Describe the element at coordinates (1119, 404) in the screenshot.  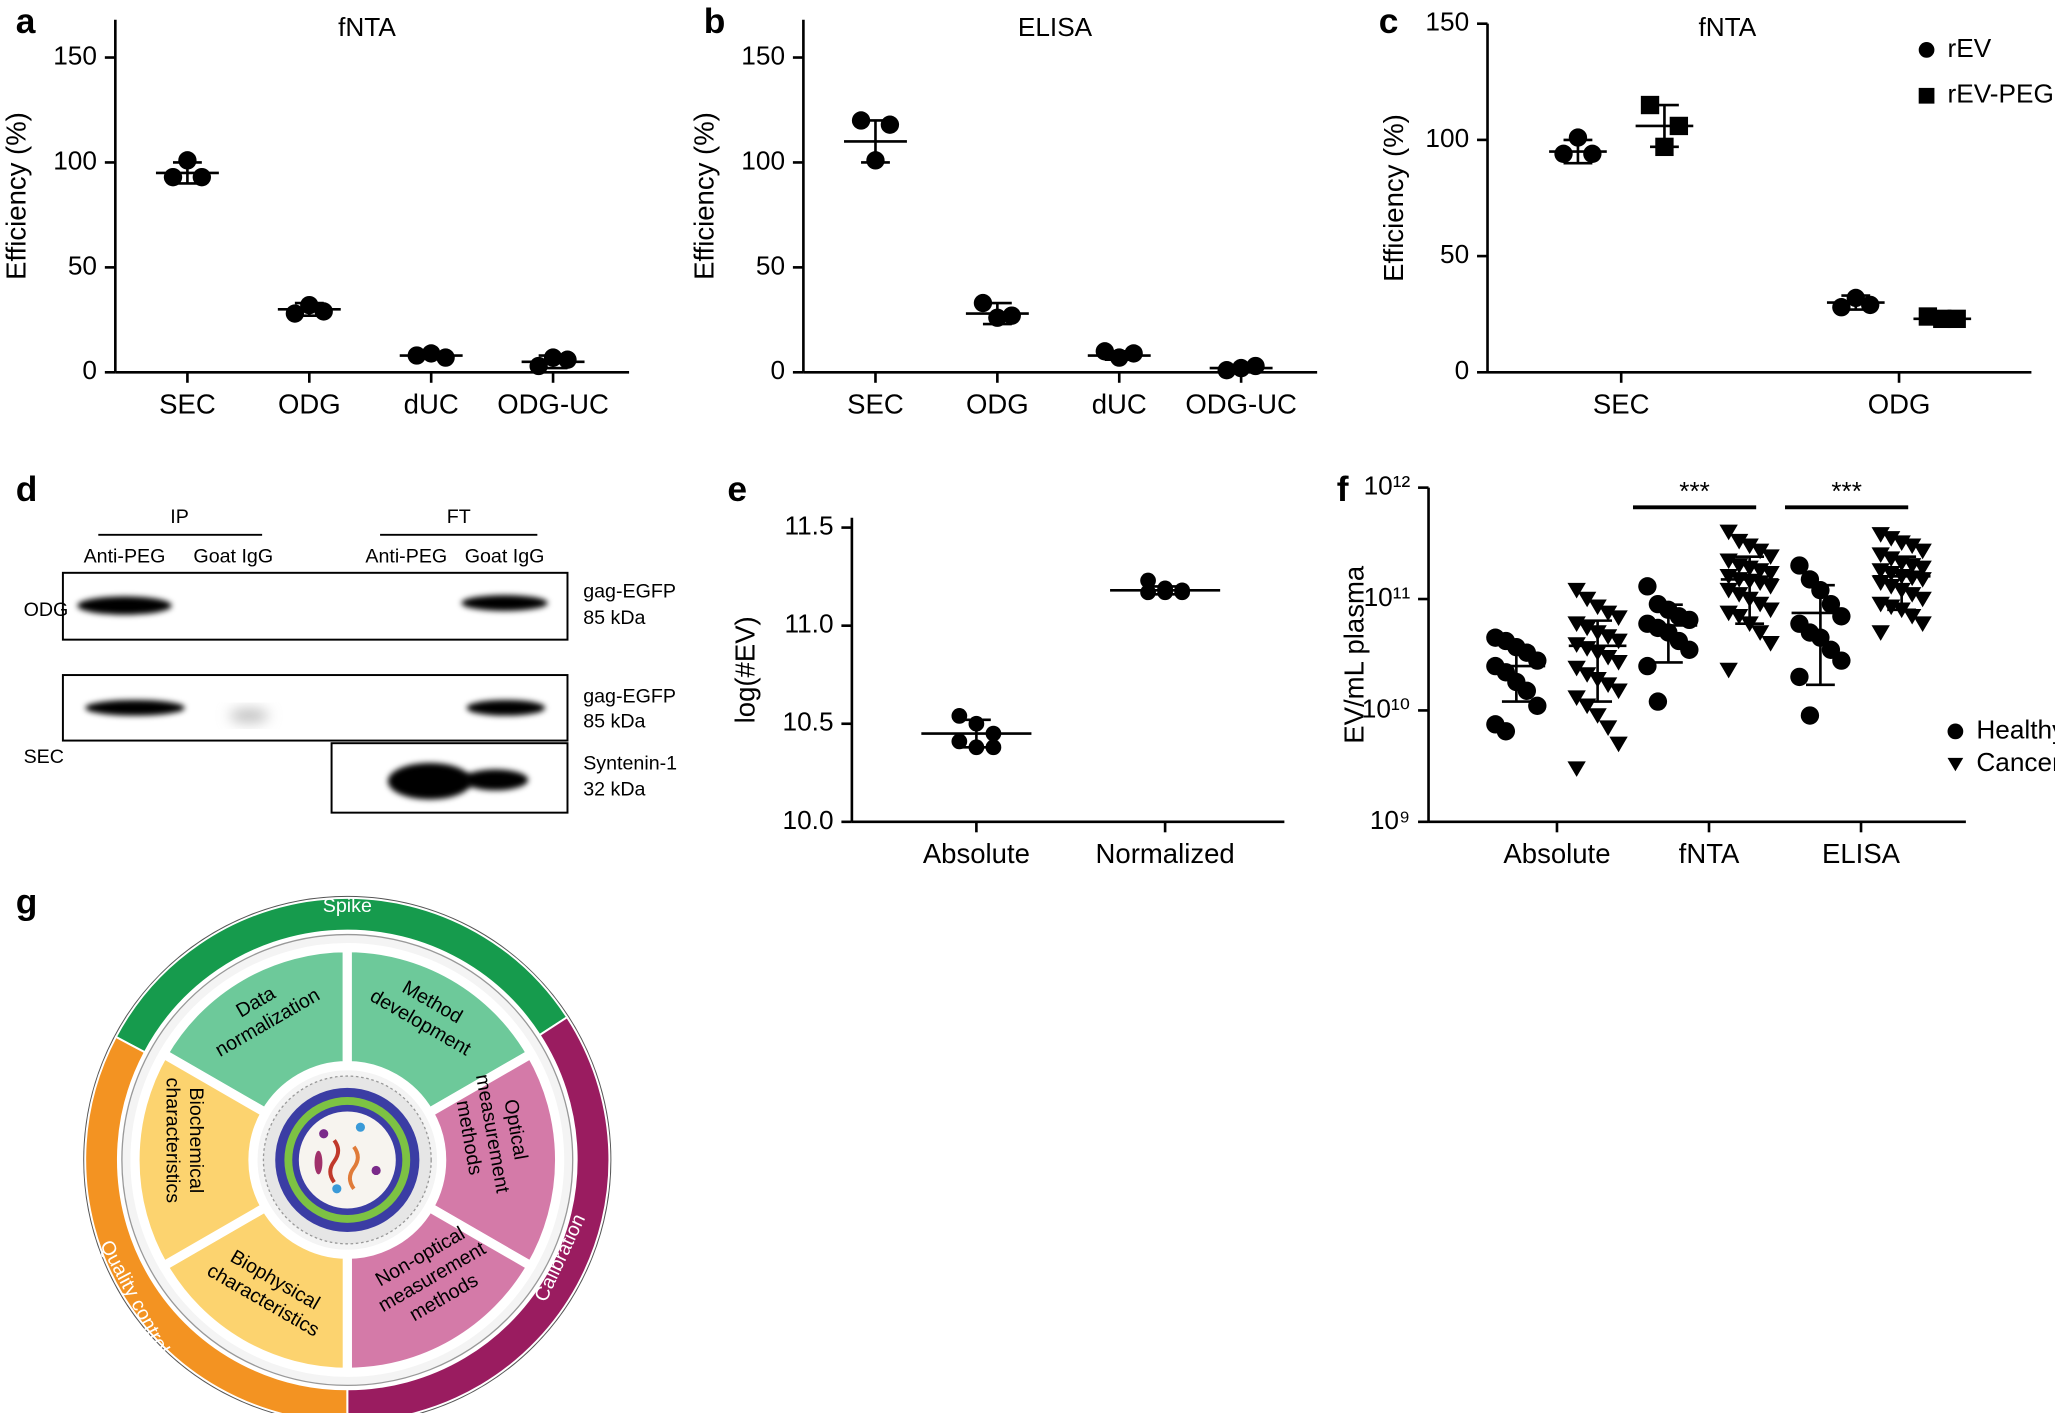
I see `x-tick-label: dUC` at that location.